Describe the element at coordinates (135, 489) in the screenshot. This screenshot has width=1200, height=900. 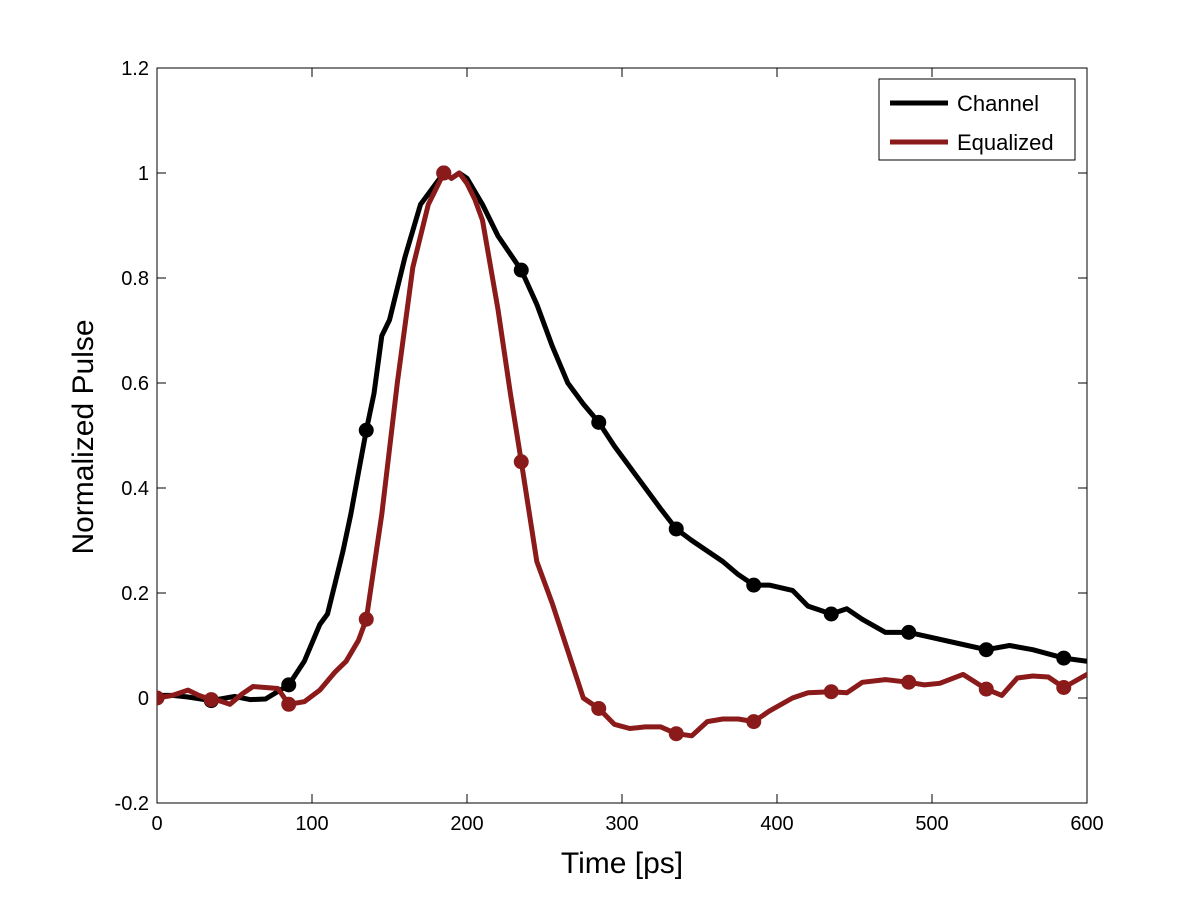
I see `y-tick-label: 0.4` at that location.